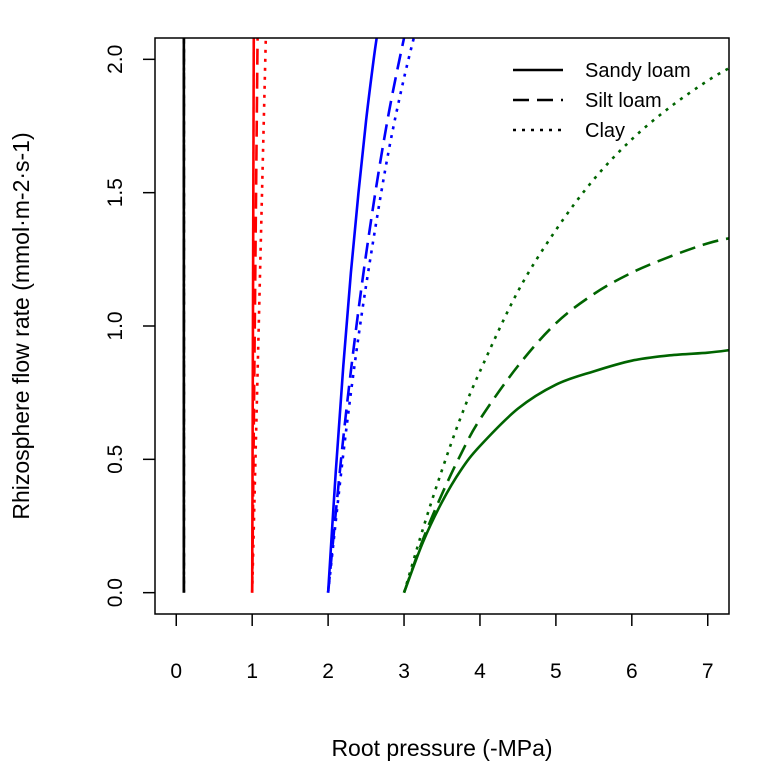 Image resolution: width=768 pixels, height=768 pixels. Describe the element at coordinates (632, 671) in the screenshot. I see `x-tick-label: 6` at that location.